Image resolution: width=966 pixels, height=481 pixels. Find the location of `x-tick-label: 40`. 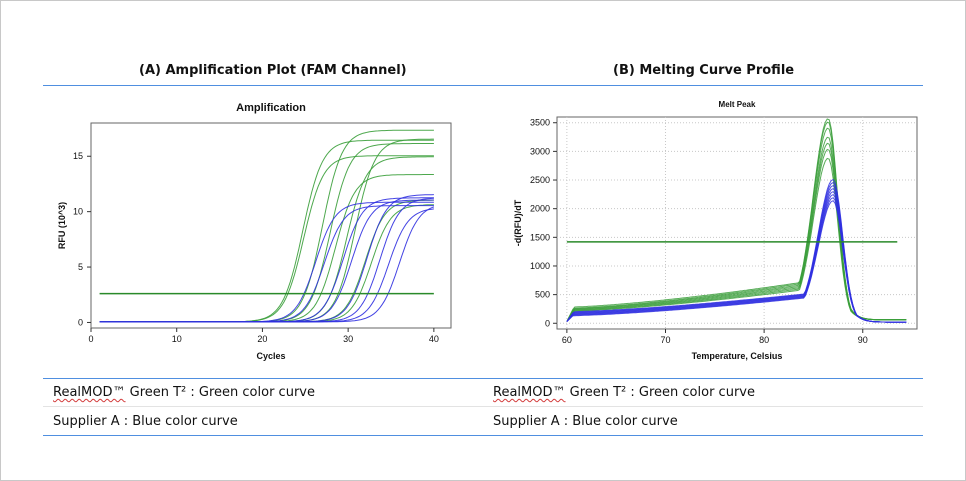

x-tick-label: 40 is located at coordinates (434, 339).